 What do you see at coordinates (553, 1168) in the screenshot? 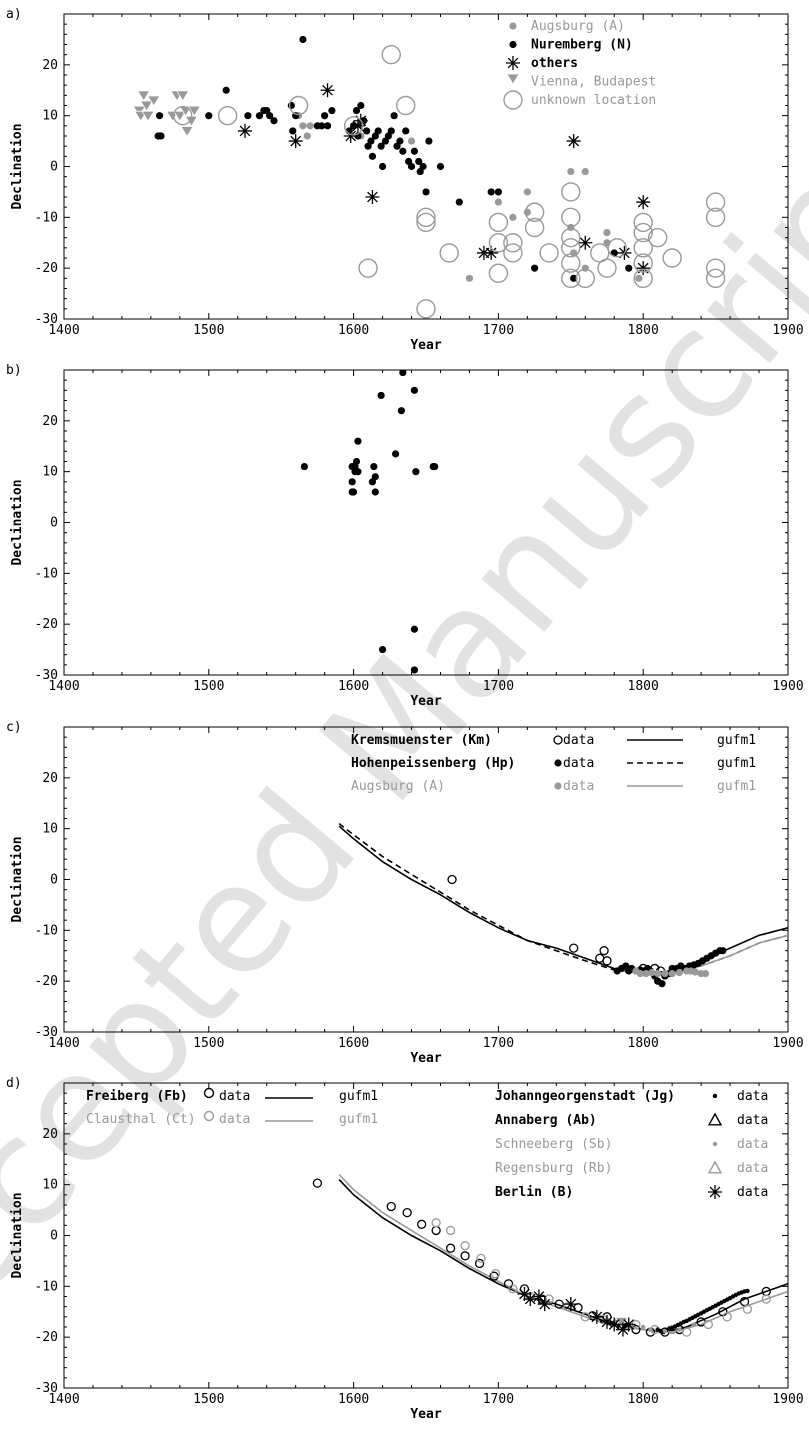
I see `legend-label: Regensburg (Rb)` at bounding box center [553, 1168].